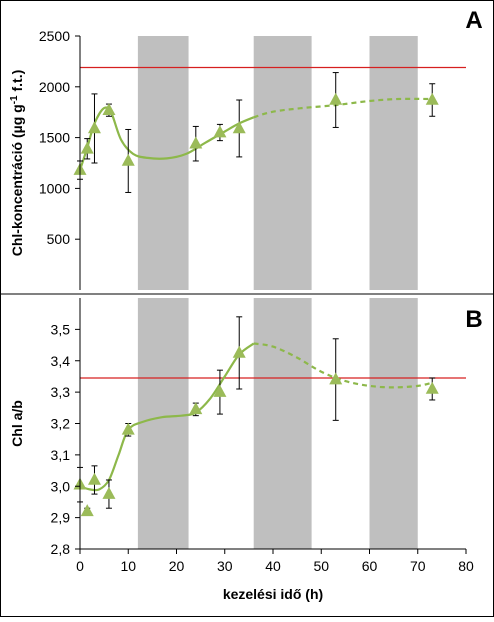 Image resolution: width=494 pixels, height=622 pixels. Describe the element at coordinates (17, 83) in the screenshot. I see `y-axis-label-a-post: f.t.)` at that location.